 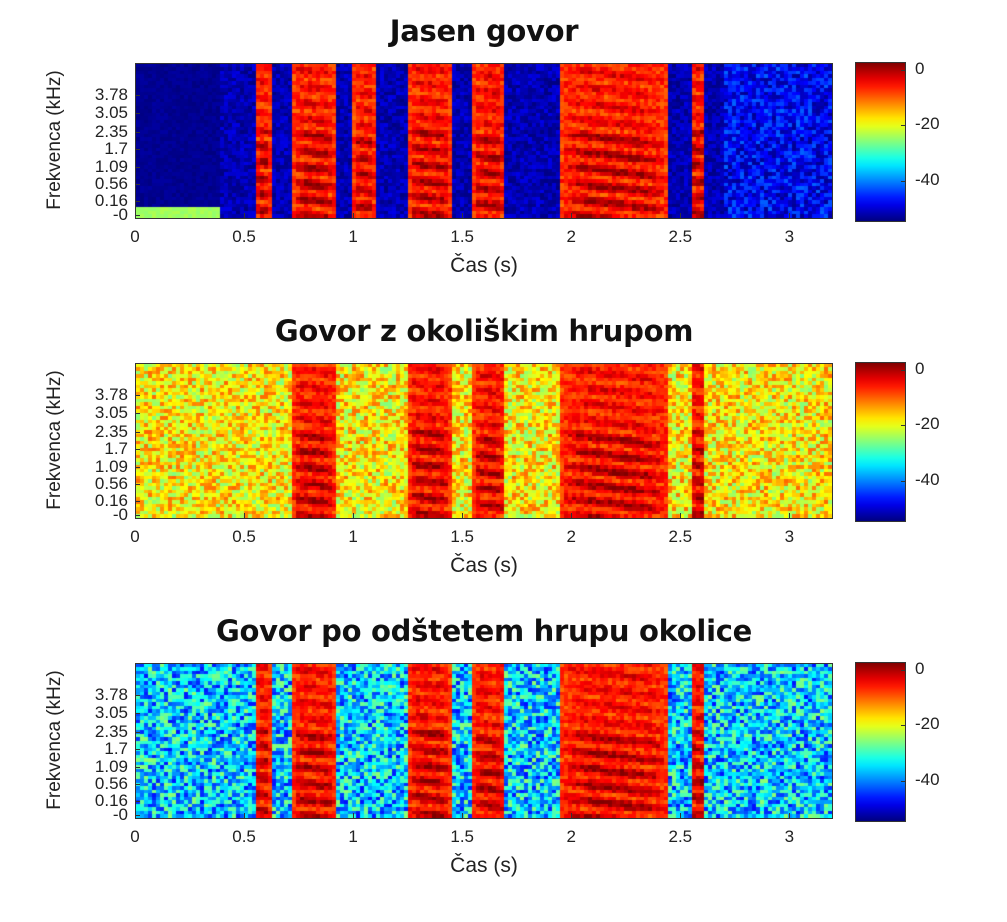 I want to click on y-tick-label: 0.56, so click(x=111, y=783).